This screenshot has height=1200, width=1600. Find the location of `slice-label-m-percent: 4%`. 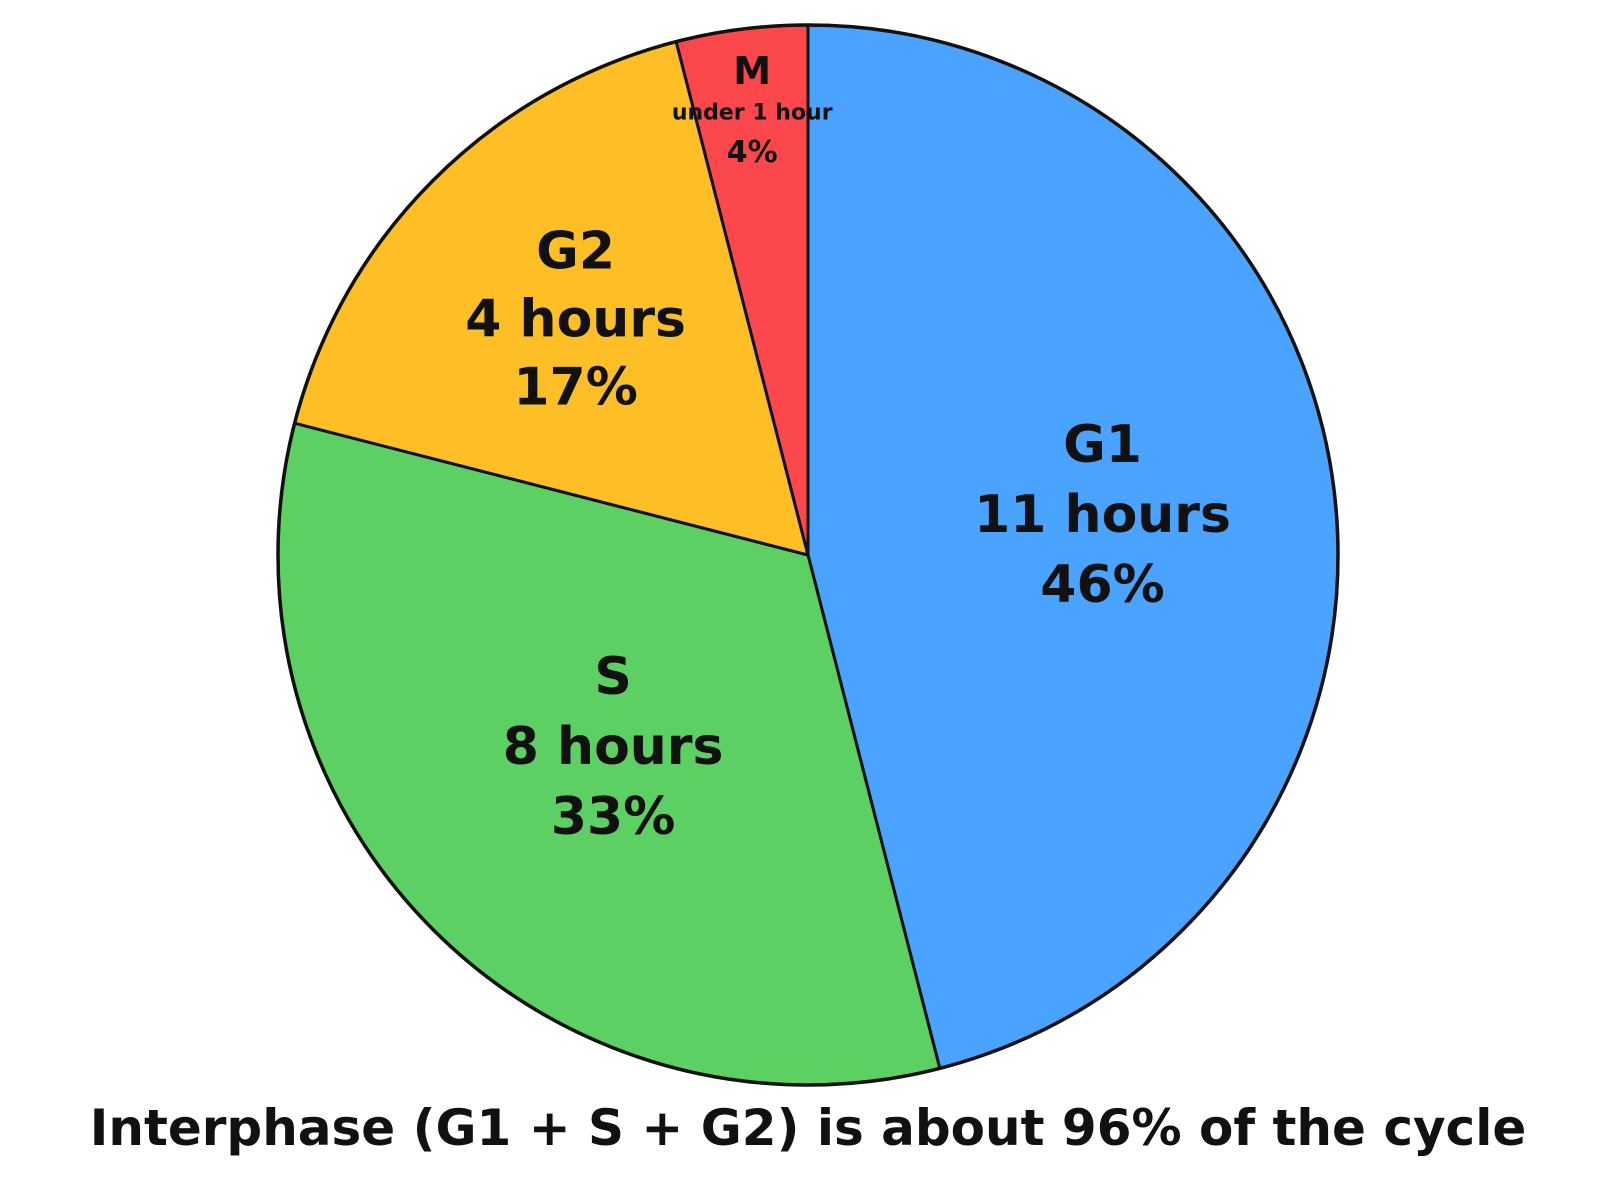

slice-label-m-percent: 4% is located at coordinates (752, 152).